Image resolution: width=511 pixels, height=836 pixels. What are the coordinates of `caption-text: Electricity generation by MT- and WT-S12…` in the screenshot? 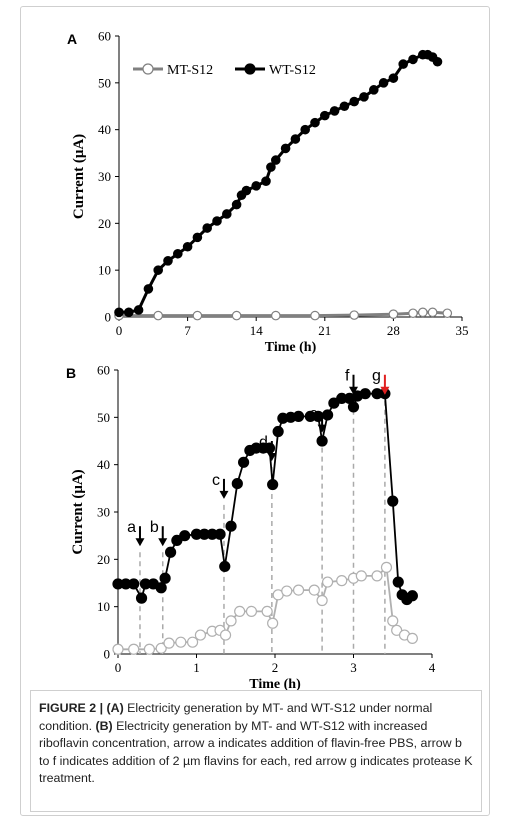 It's located at (256, 752).